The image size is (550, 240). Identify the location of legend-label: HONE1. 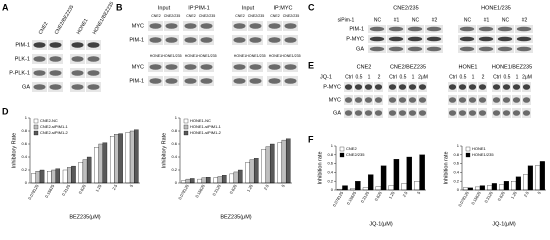
(479, 148).